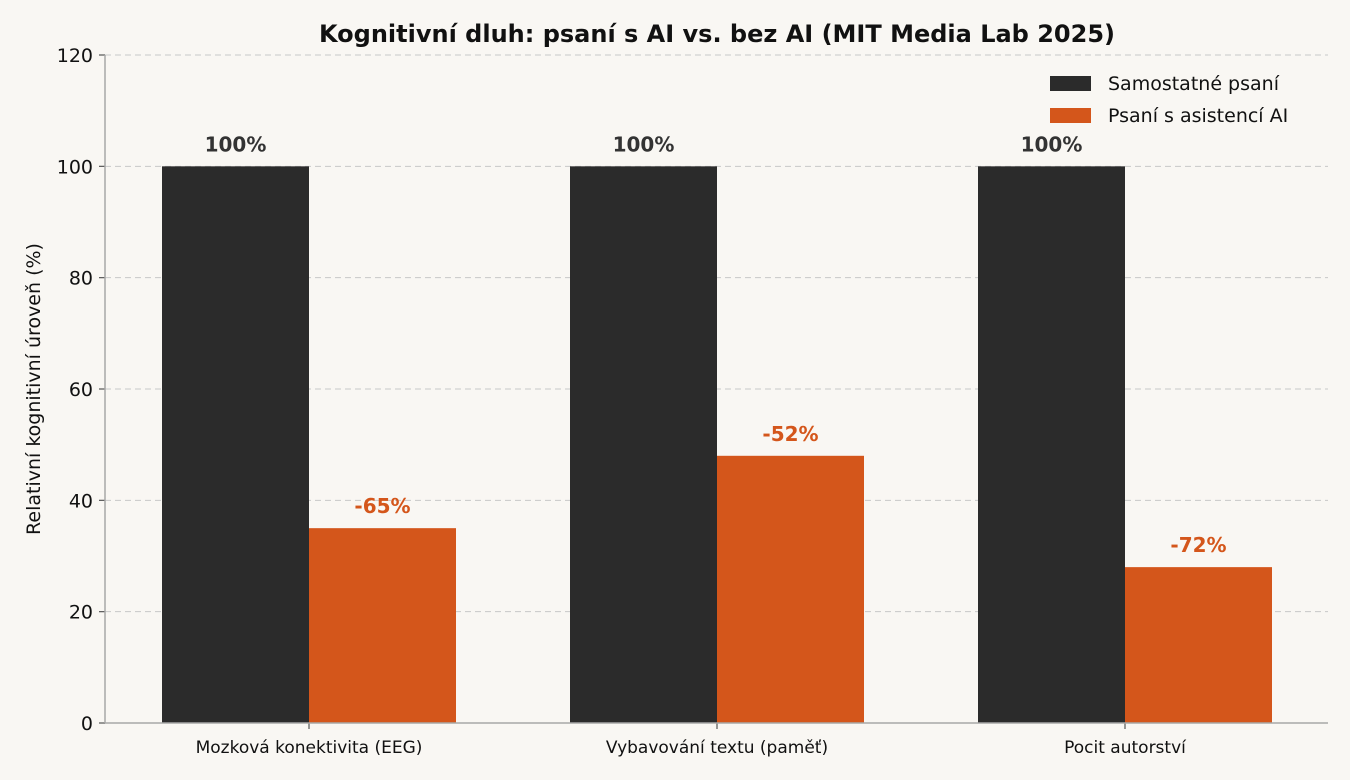 This screenshot has width=1350, height=780. I want to click on data-label: -72%, so click(1198, 545).